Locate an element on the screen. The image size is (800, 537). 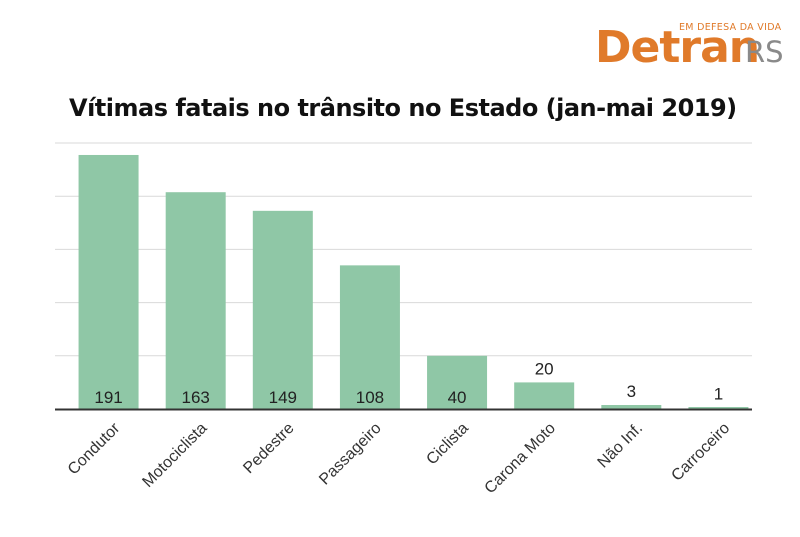
value-label: 3 is located at coordinates (631, 391).